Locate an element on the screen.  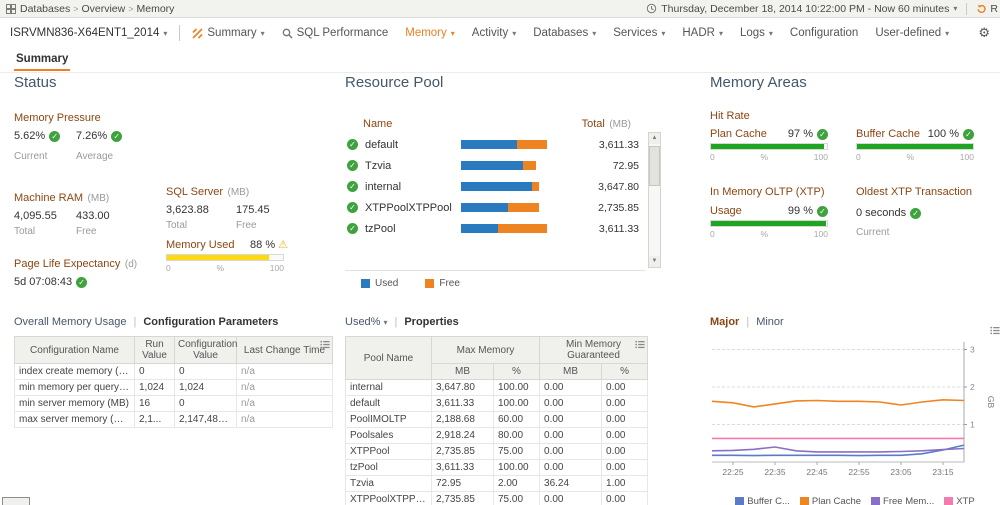
memory-used-value: 88 % is located at coordinates (263, 244).